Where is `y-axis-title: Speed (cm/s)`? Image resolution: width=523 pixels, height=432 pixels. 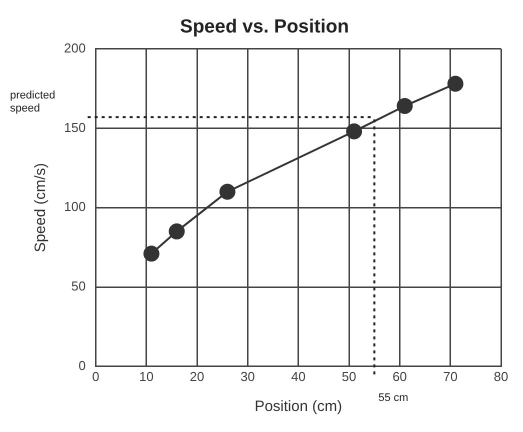 y-axis-title: Speed (cm/s) is located at coordinates (41, 207).